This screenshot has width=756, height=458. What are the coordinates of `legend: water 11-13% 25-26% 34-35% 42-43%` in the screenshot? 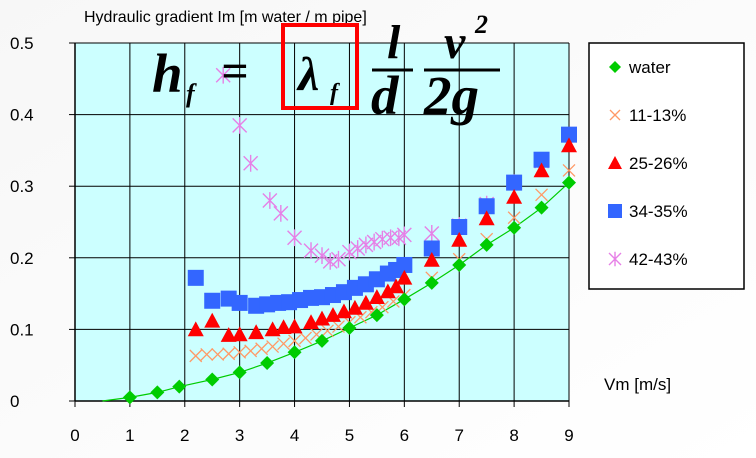 It's located at (666, 166).